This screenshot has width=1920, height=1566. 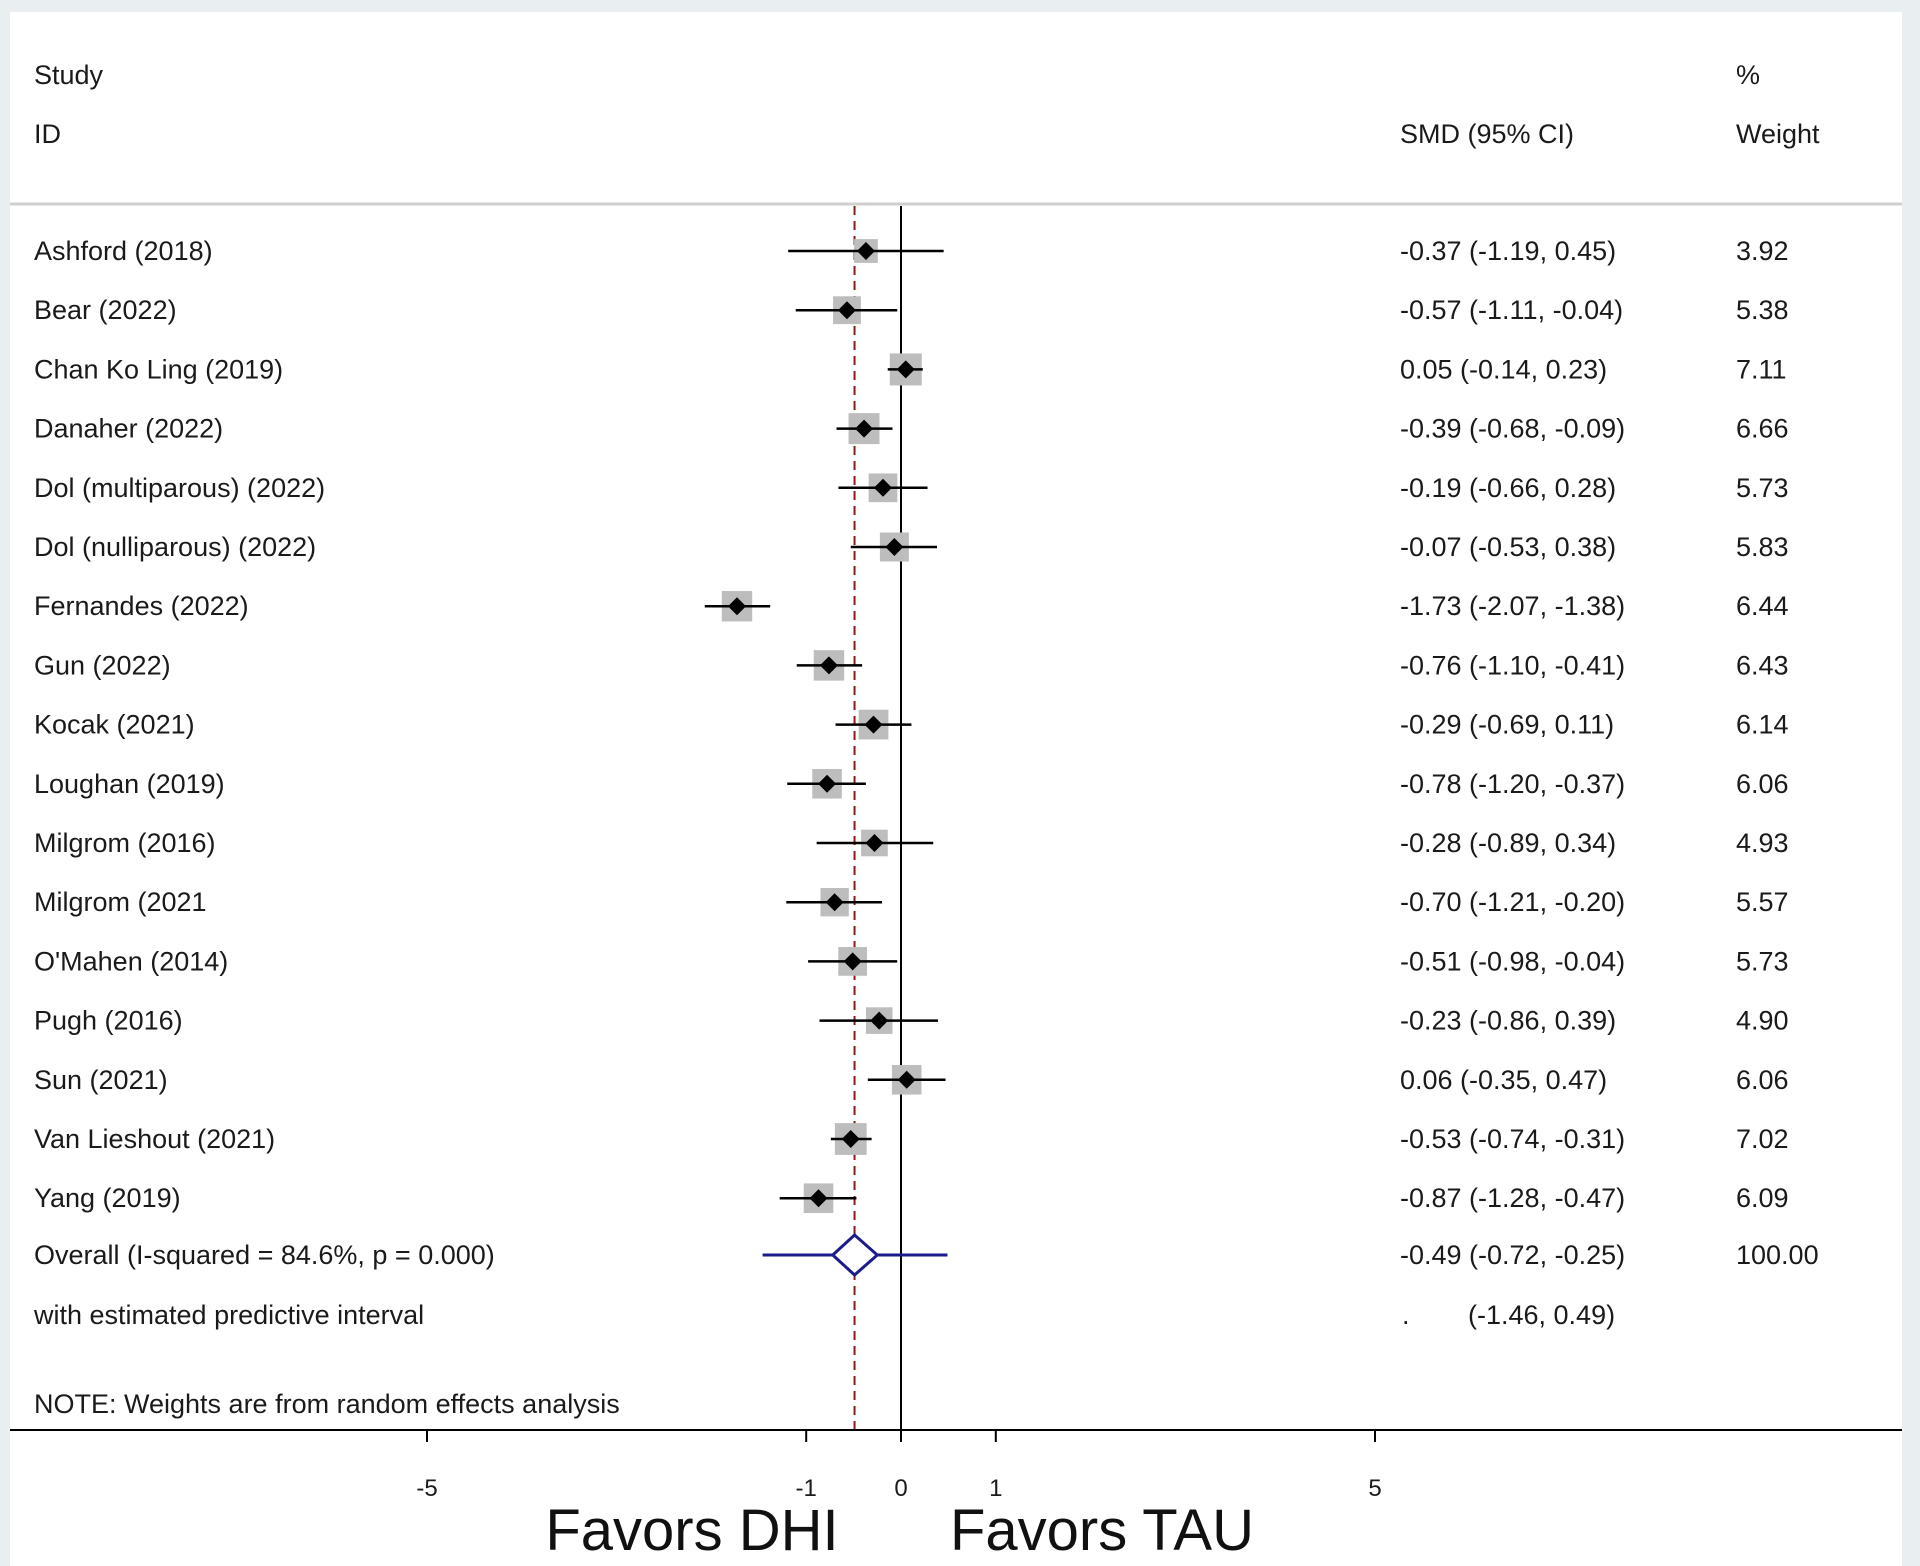 What do you see at coordinates (102, 665) in the screenshot?
I see `study-label: Gun (2022)` at bounding box center [102, 665].